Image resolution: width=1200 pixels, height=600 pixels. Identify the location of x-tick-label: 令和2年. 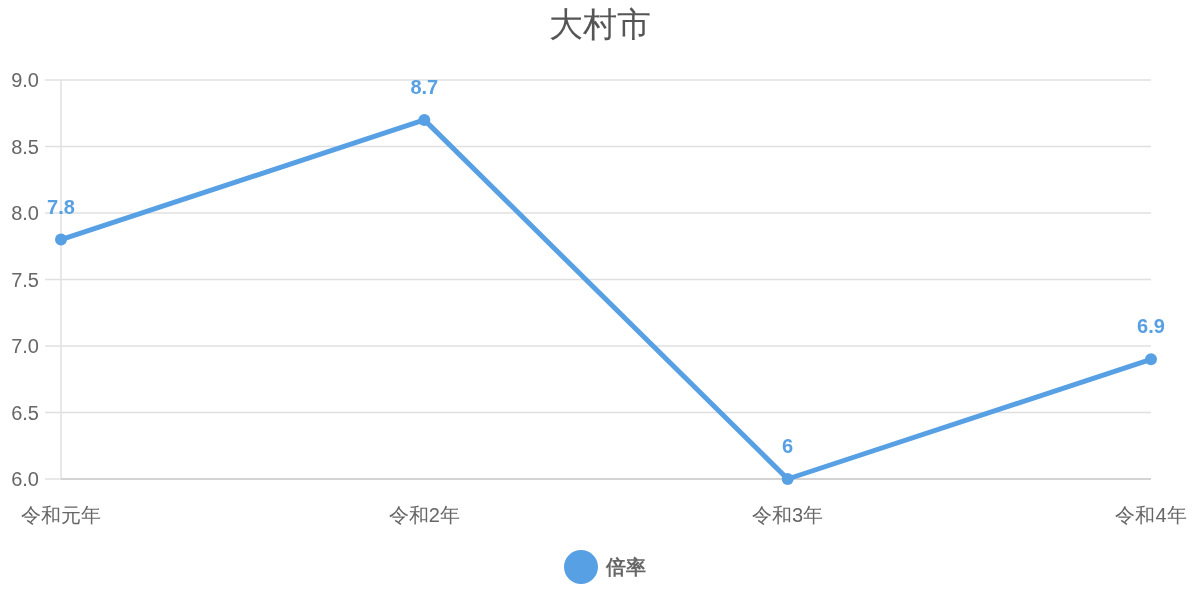
(424, 515).